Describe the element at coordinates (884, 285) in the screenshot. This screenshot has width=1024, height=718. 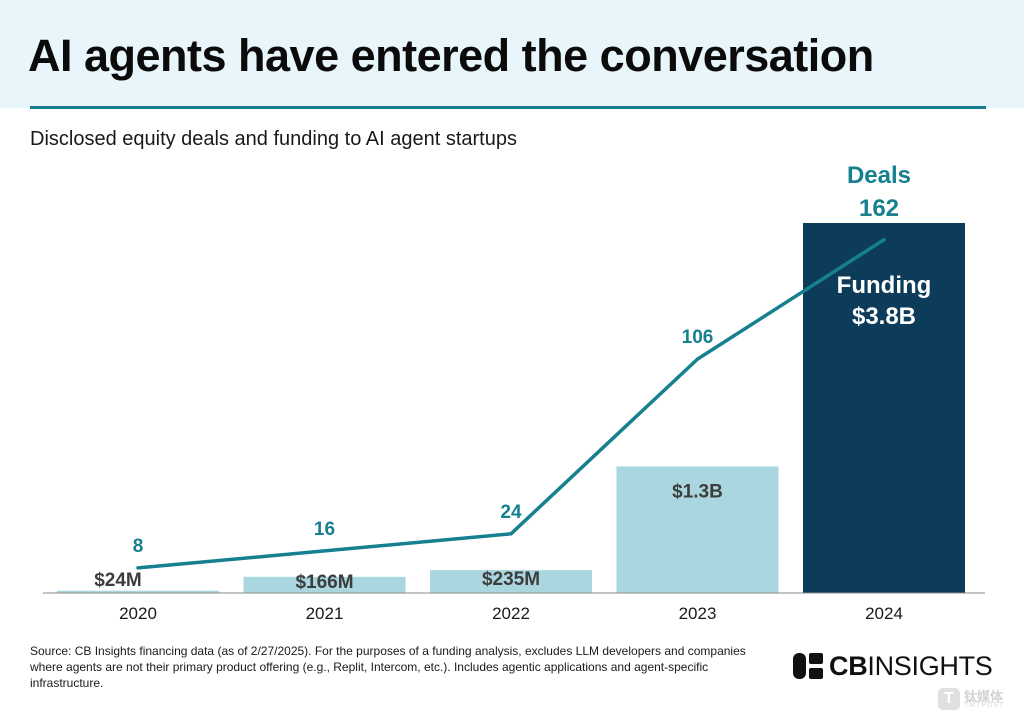
I see `funding-title-label: Funding` at that location.